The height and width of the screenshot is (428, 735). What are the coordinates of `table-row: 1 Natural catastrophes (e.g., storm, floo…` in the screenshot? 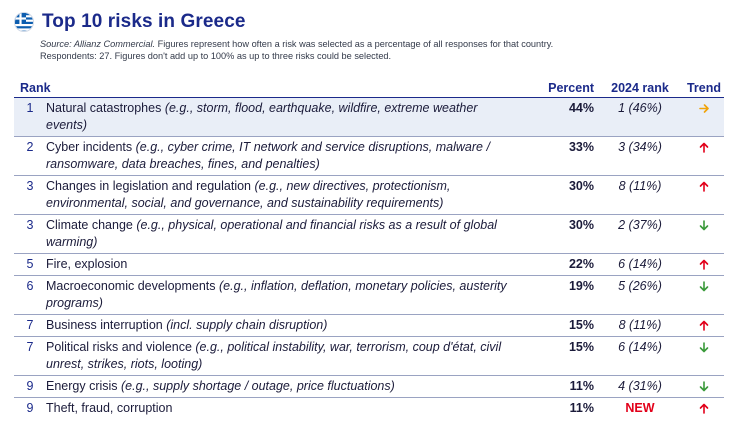 It's located at (369, 117).